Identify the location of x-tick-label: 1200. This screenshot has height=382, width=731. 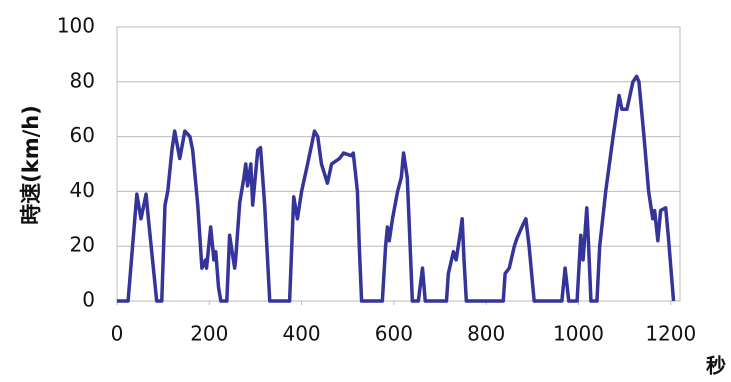
(670, 334).